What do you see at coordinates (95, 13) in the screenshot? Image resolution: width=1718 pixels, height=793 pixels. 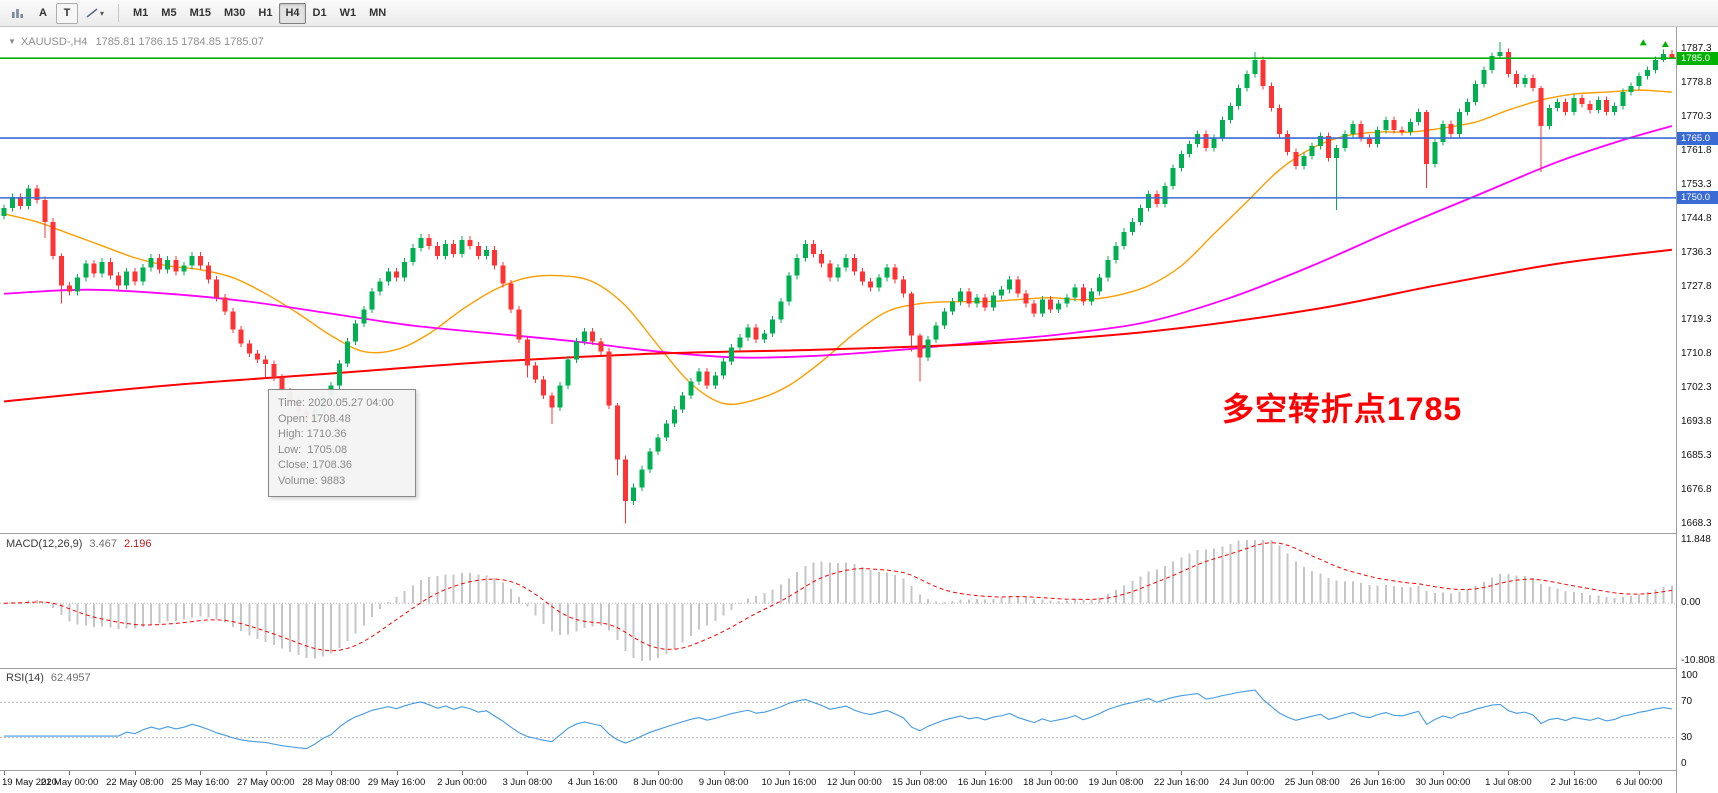 I see `line-studies-button: ▾` at bounding box center [95, 13].